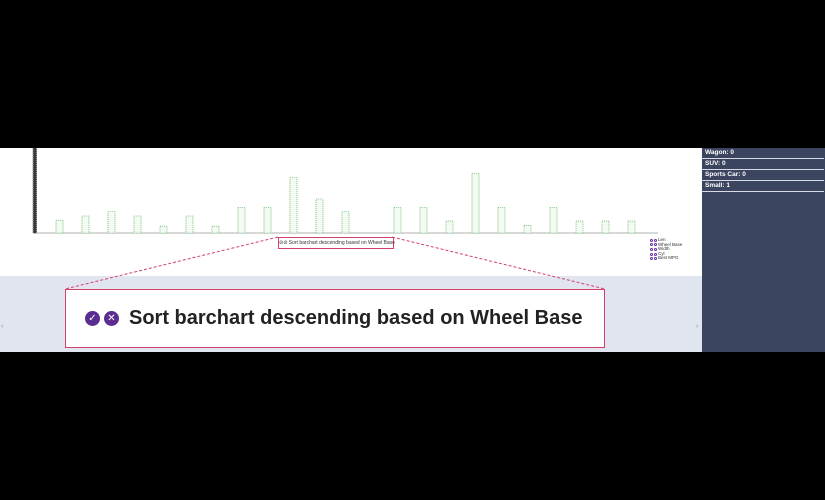 This screenshot has height=500, width=825. What do you see at coordinates (666, 253) in the screenshot?
I see `legend-item: Cyl` at bounding box center [666, 253].